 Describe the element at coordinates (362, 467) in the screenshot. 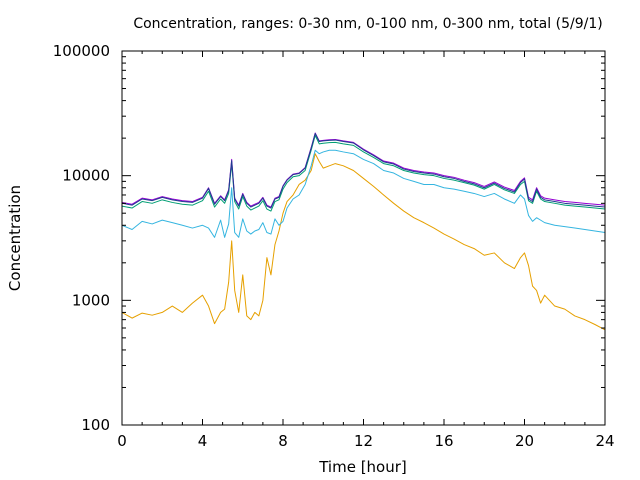

I see `x-axis-title: Time [hour]` at that location.